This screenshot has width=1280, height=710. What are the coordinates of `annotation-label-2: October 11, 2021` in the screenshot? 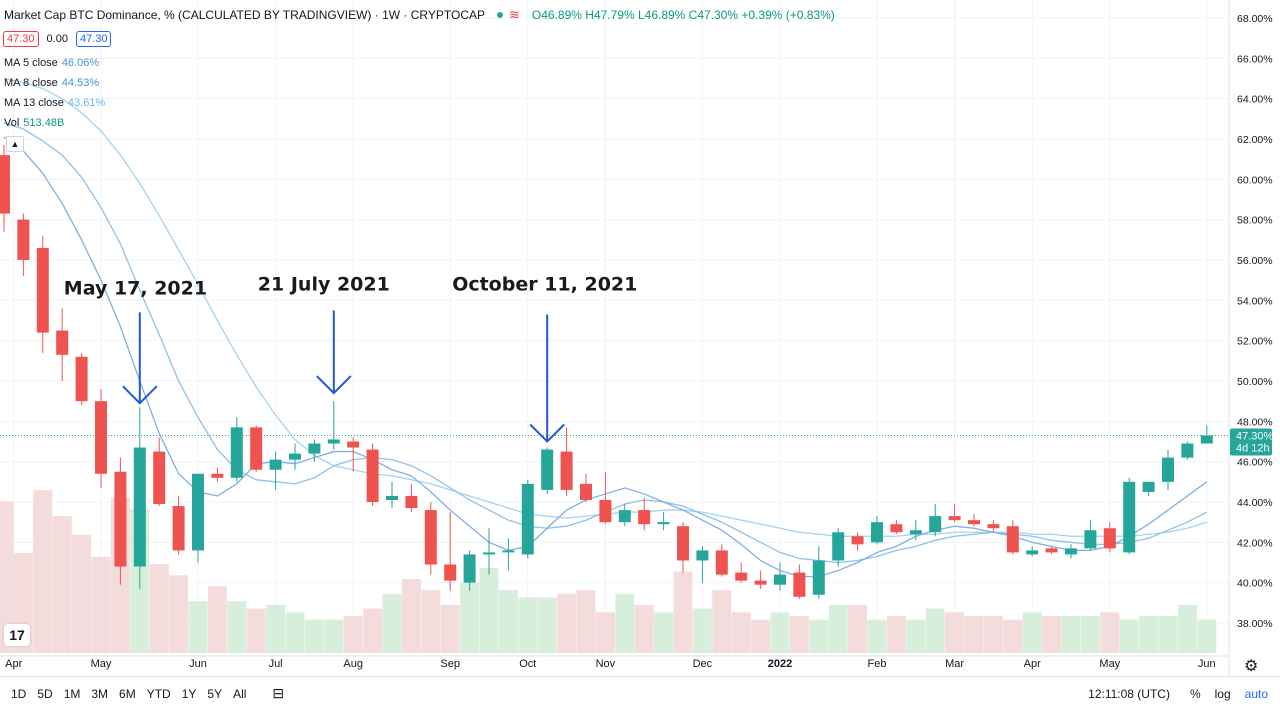 It's located at (544, 284).